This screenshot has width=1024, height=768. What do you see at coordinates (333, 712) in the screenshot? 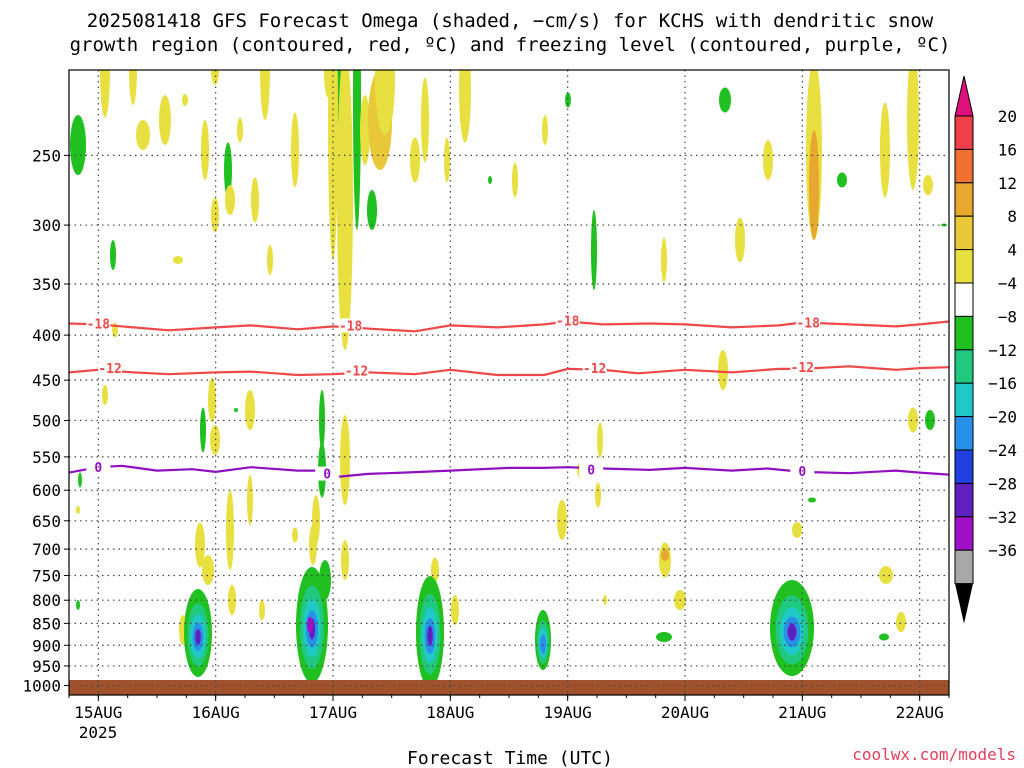
I see `x-tick-label: 17AUG` at bounding box center [333, 712].